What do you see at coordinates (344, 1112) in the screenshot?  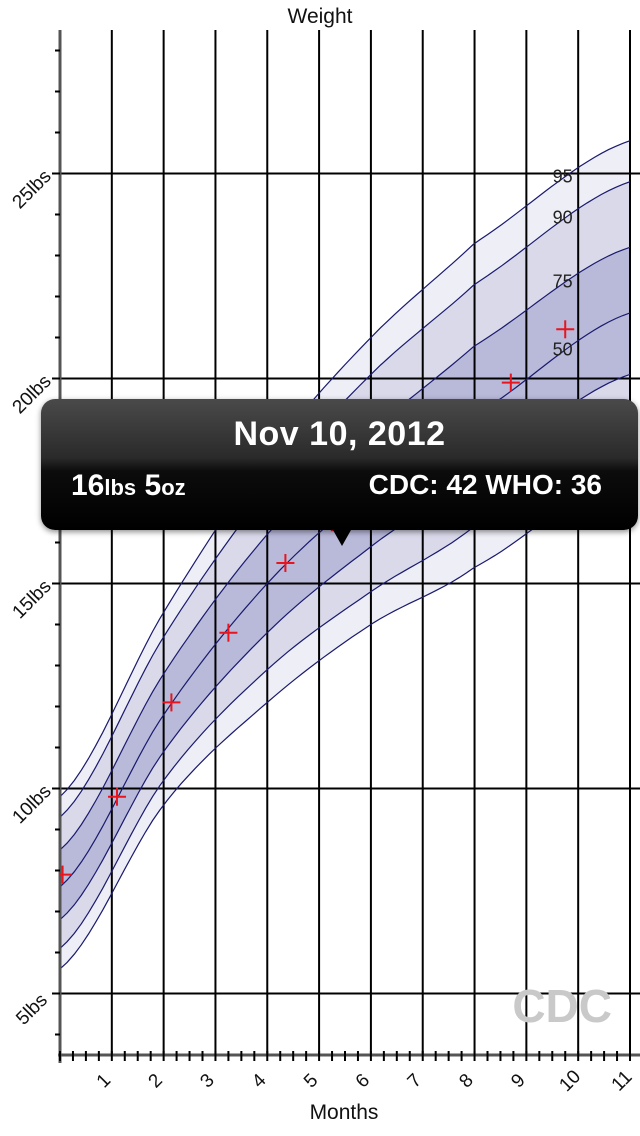 I see `x-axis-title: Months` at bounding box center [344, 1112].